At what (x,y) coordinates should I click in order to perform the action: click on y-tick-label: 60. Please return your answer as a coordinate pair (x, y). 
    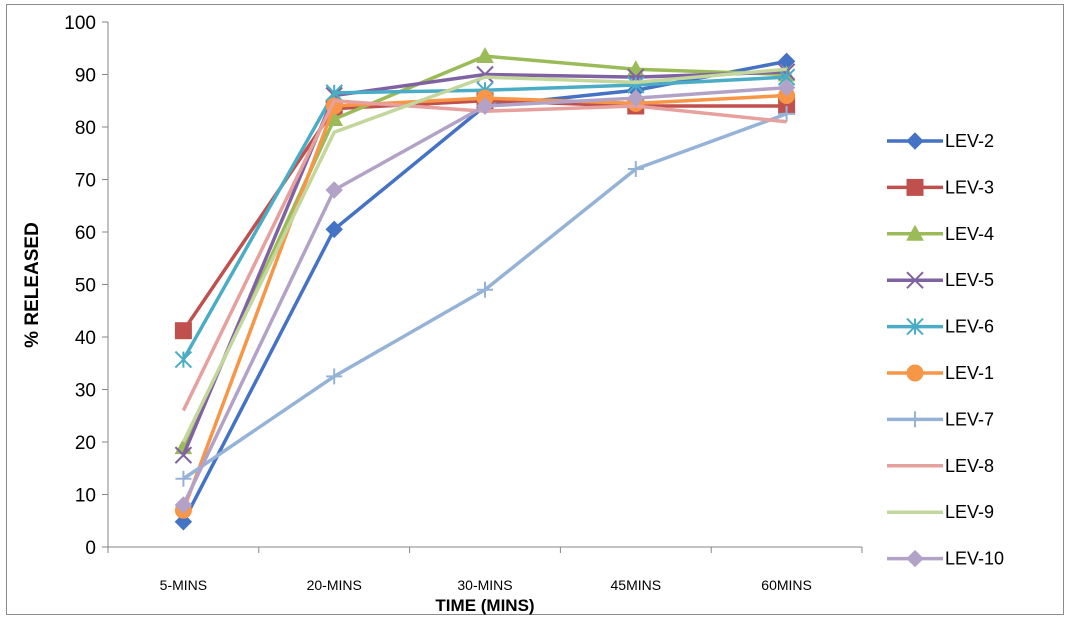
    Looking at the image, I should click on (85, 233).